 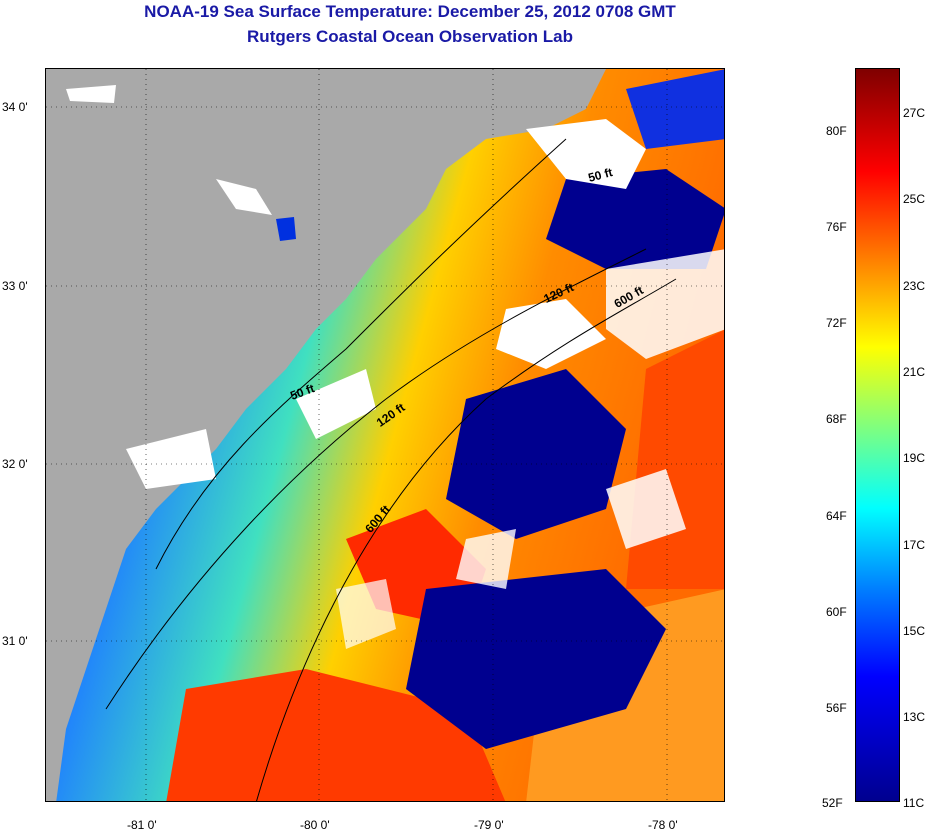 What do you see at coordinates (15, 107) in the screenshot?
I see `lat-label: 34 0'` at bounding box center [15, 107].